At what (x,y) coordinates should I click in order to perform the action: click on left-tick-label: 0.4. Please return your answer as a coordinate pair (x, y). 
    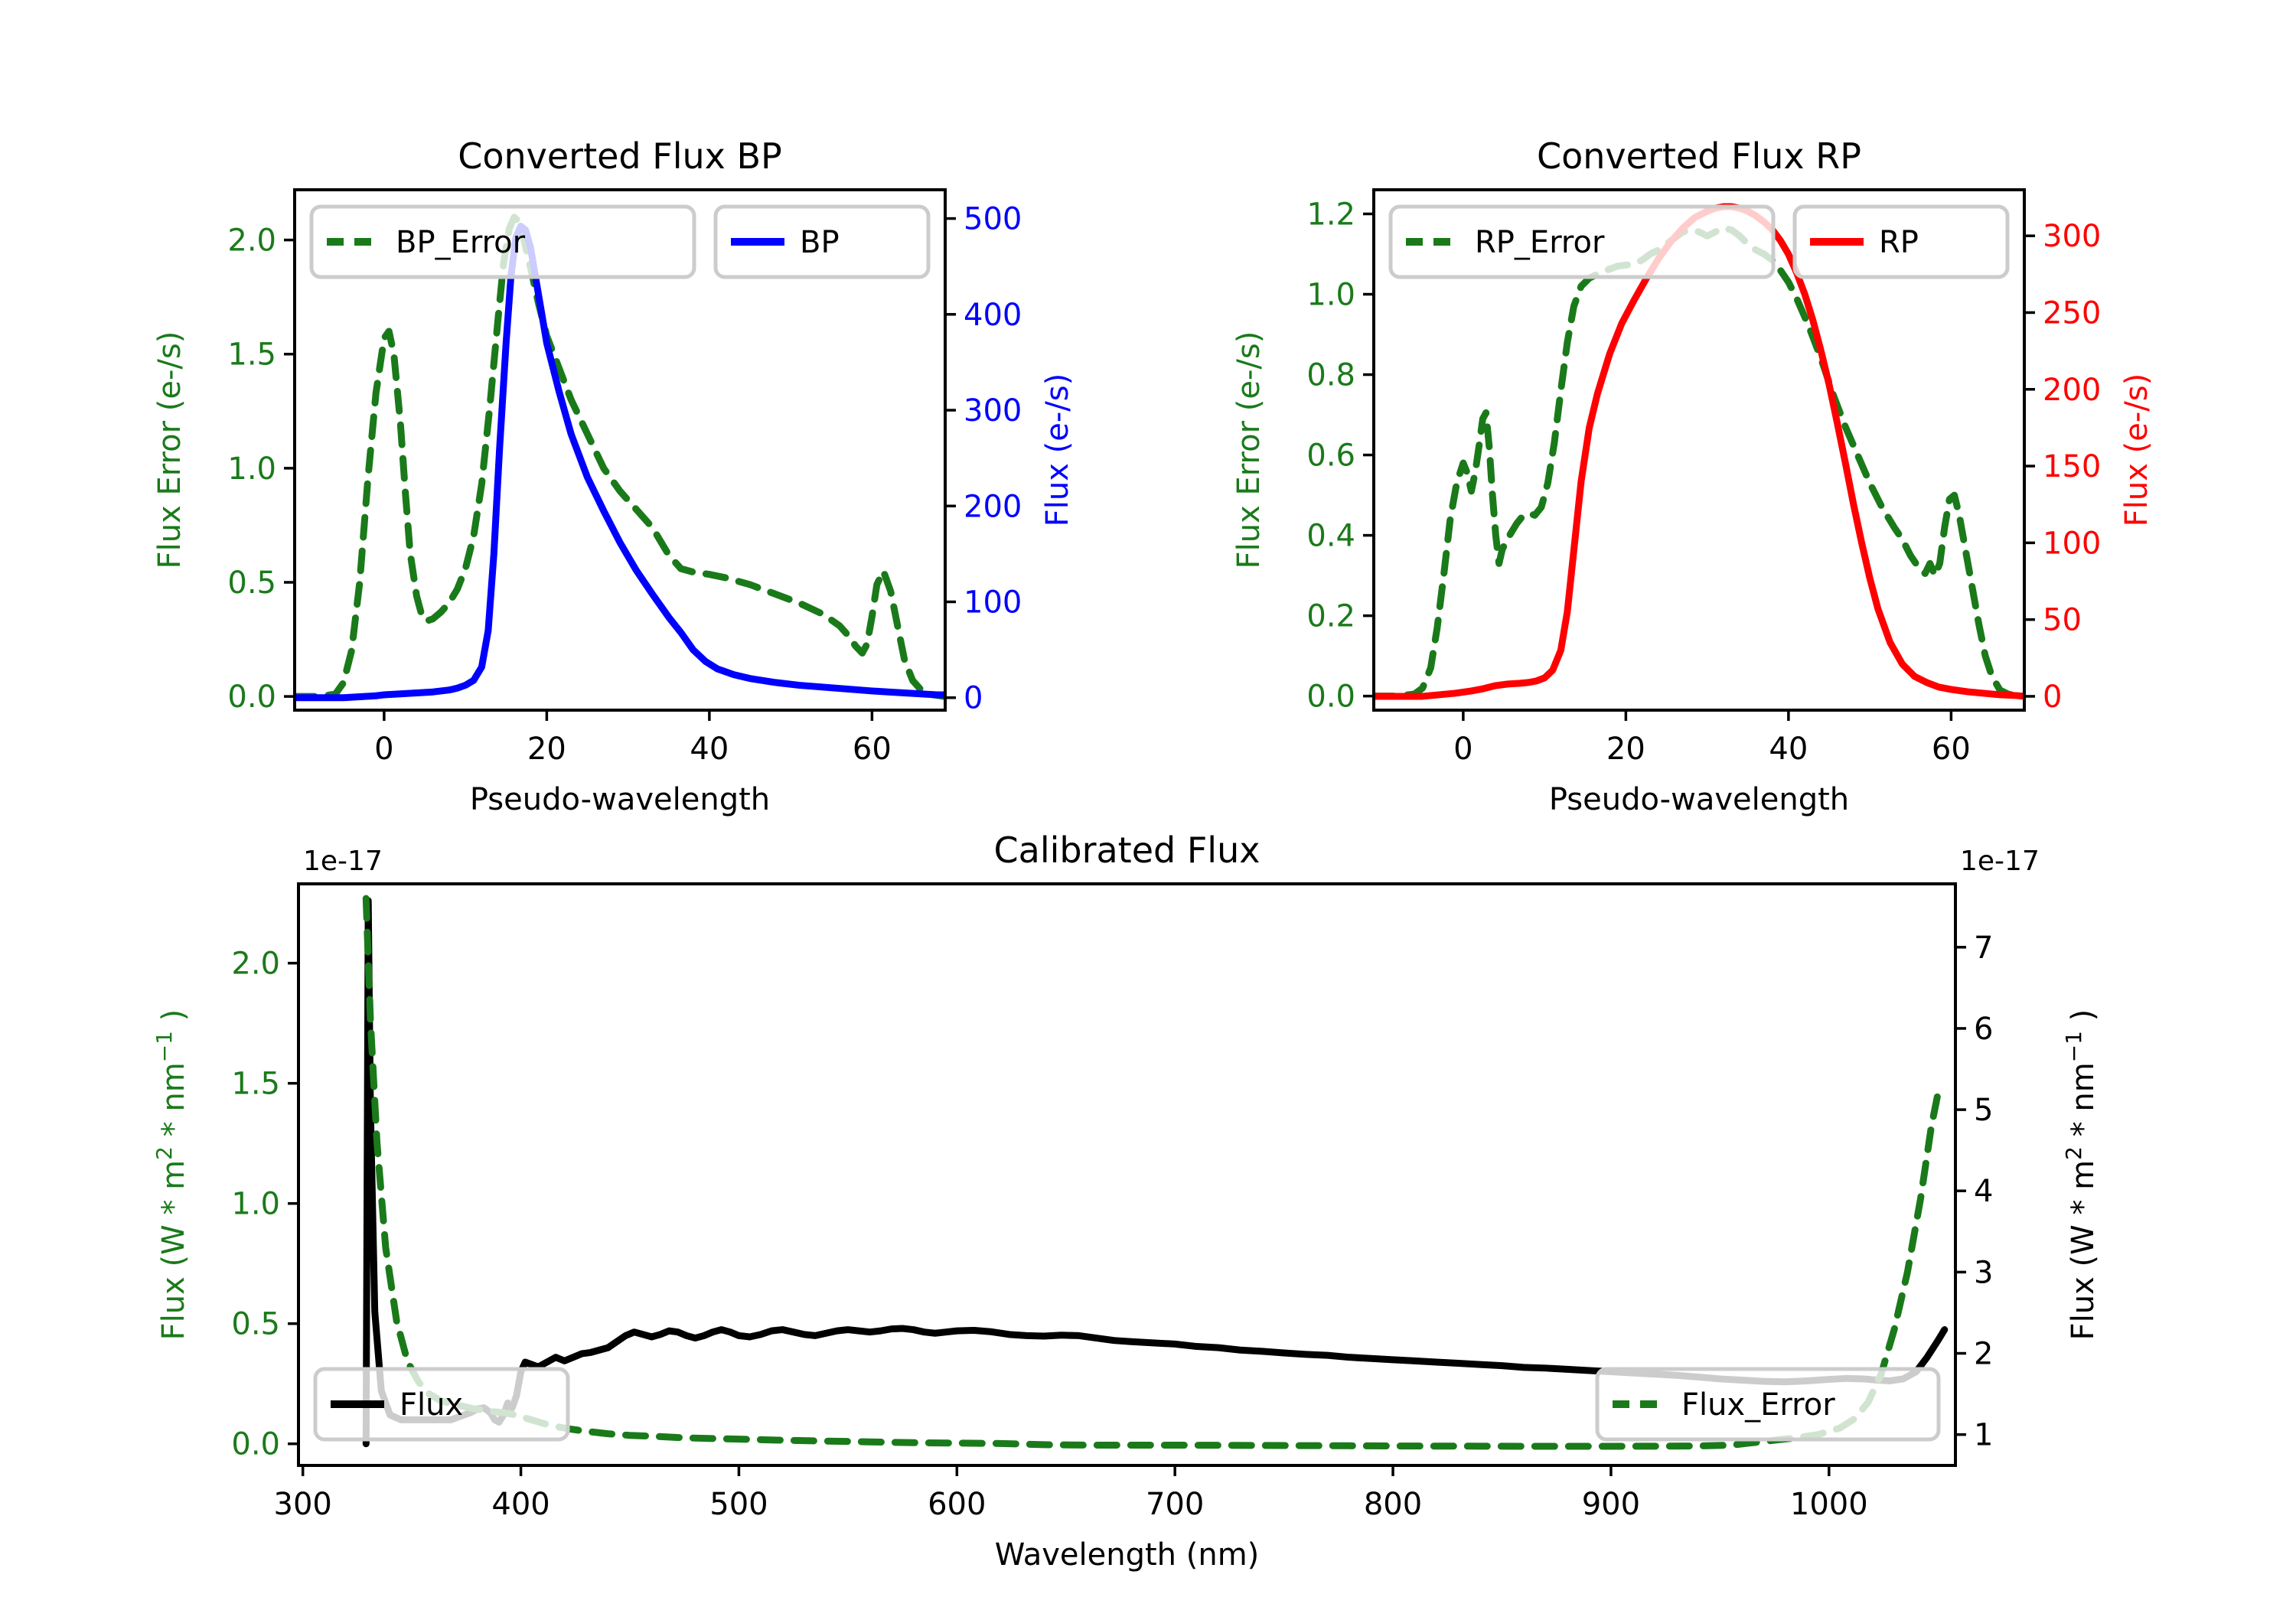
    Looking at the image, I should click on (1330, 536).